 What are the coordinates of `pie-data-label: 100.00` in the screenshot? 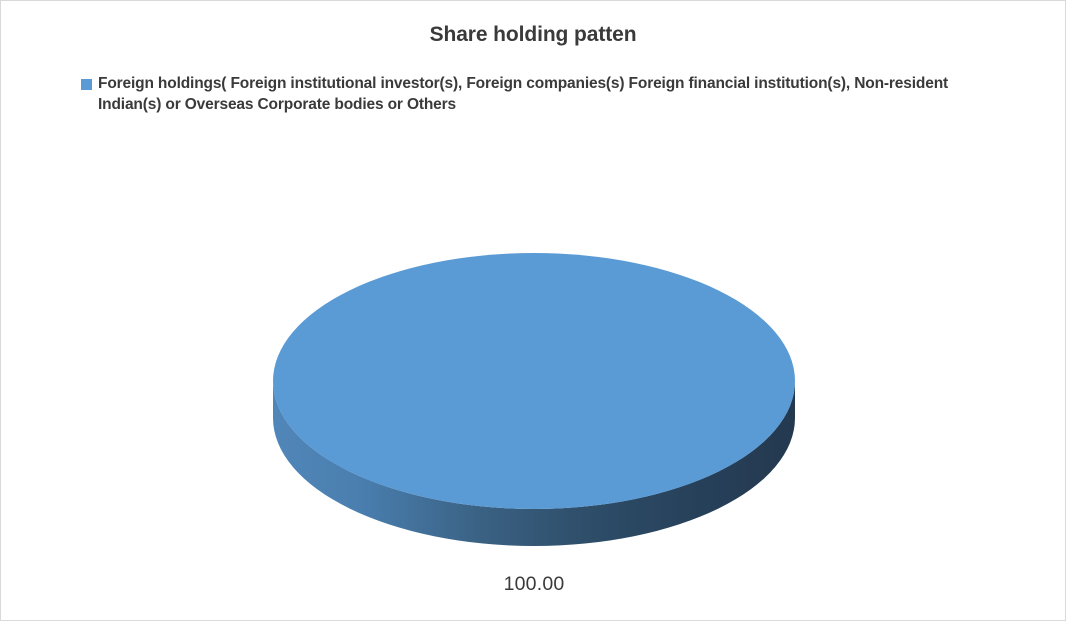 It's located at (533, 584).